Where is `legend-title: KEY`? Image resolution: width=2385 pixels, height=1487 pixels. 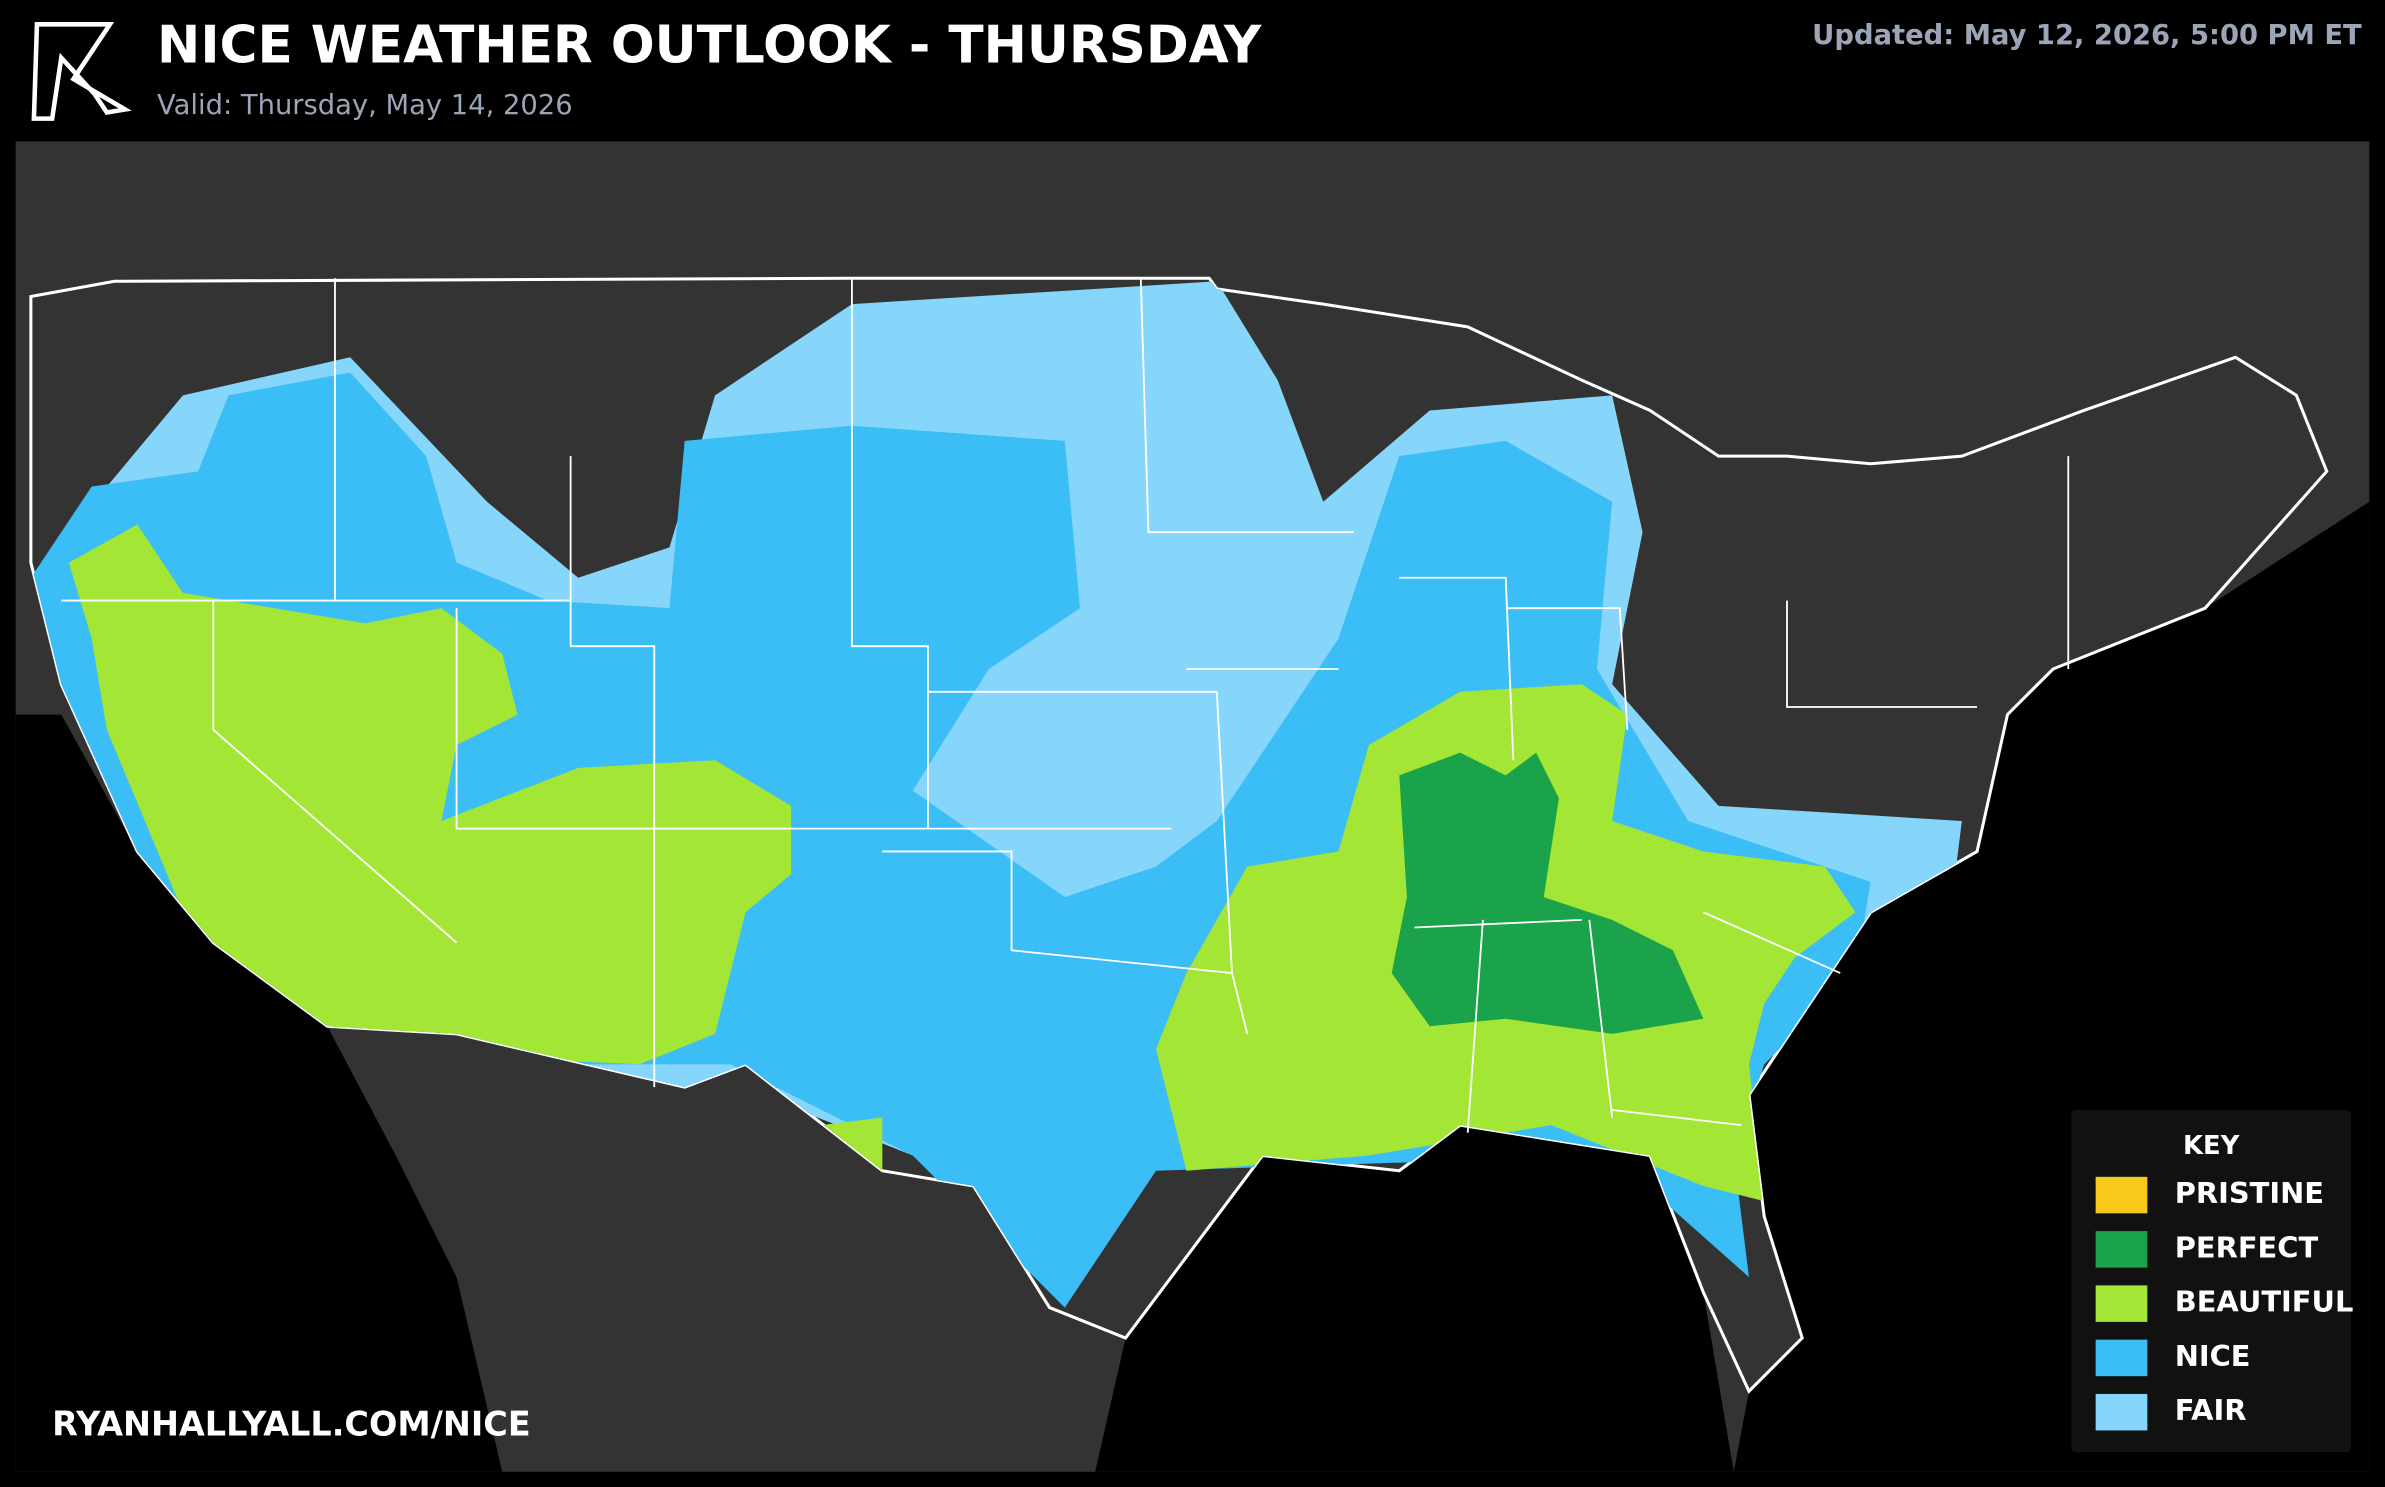 legend-title: KEY is located at coordinates (2211, 1146).